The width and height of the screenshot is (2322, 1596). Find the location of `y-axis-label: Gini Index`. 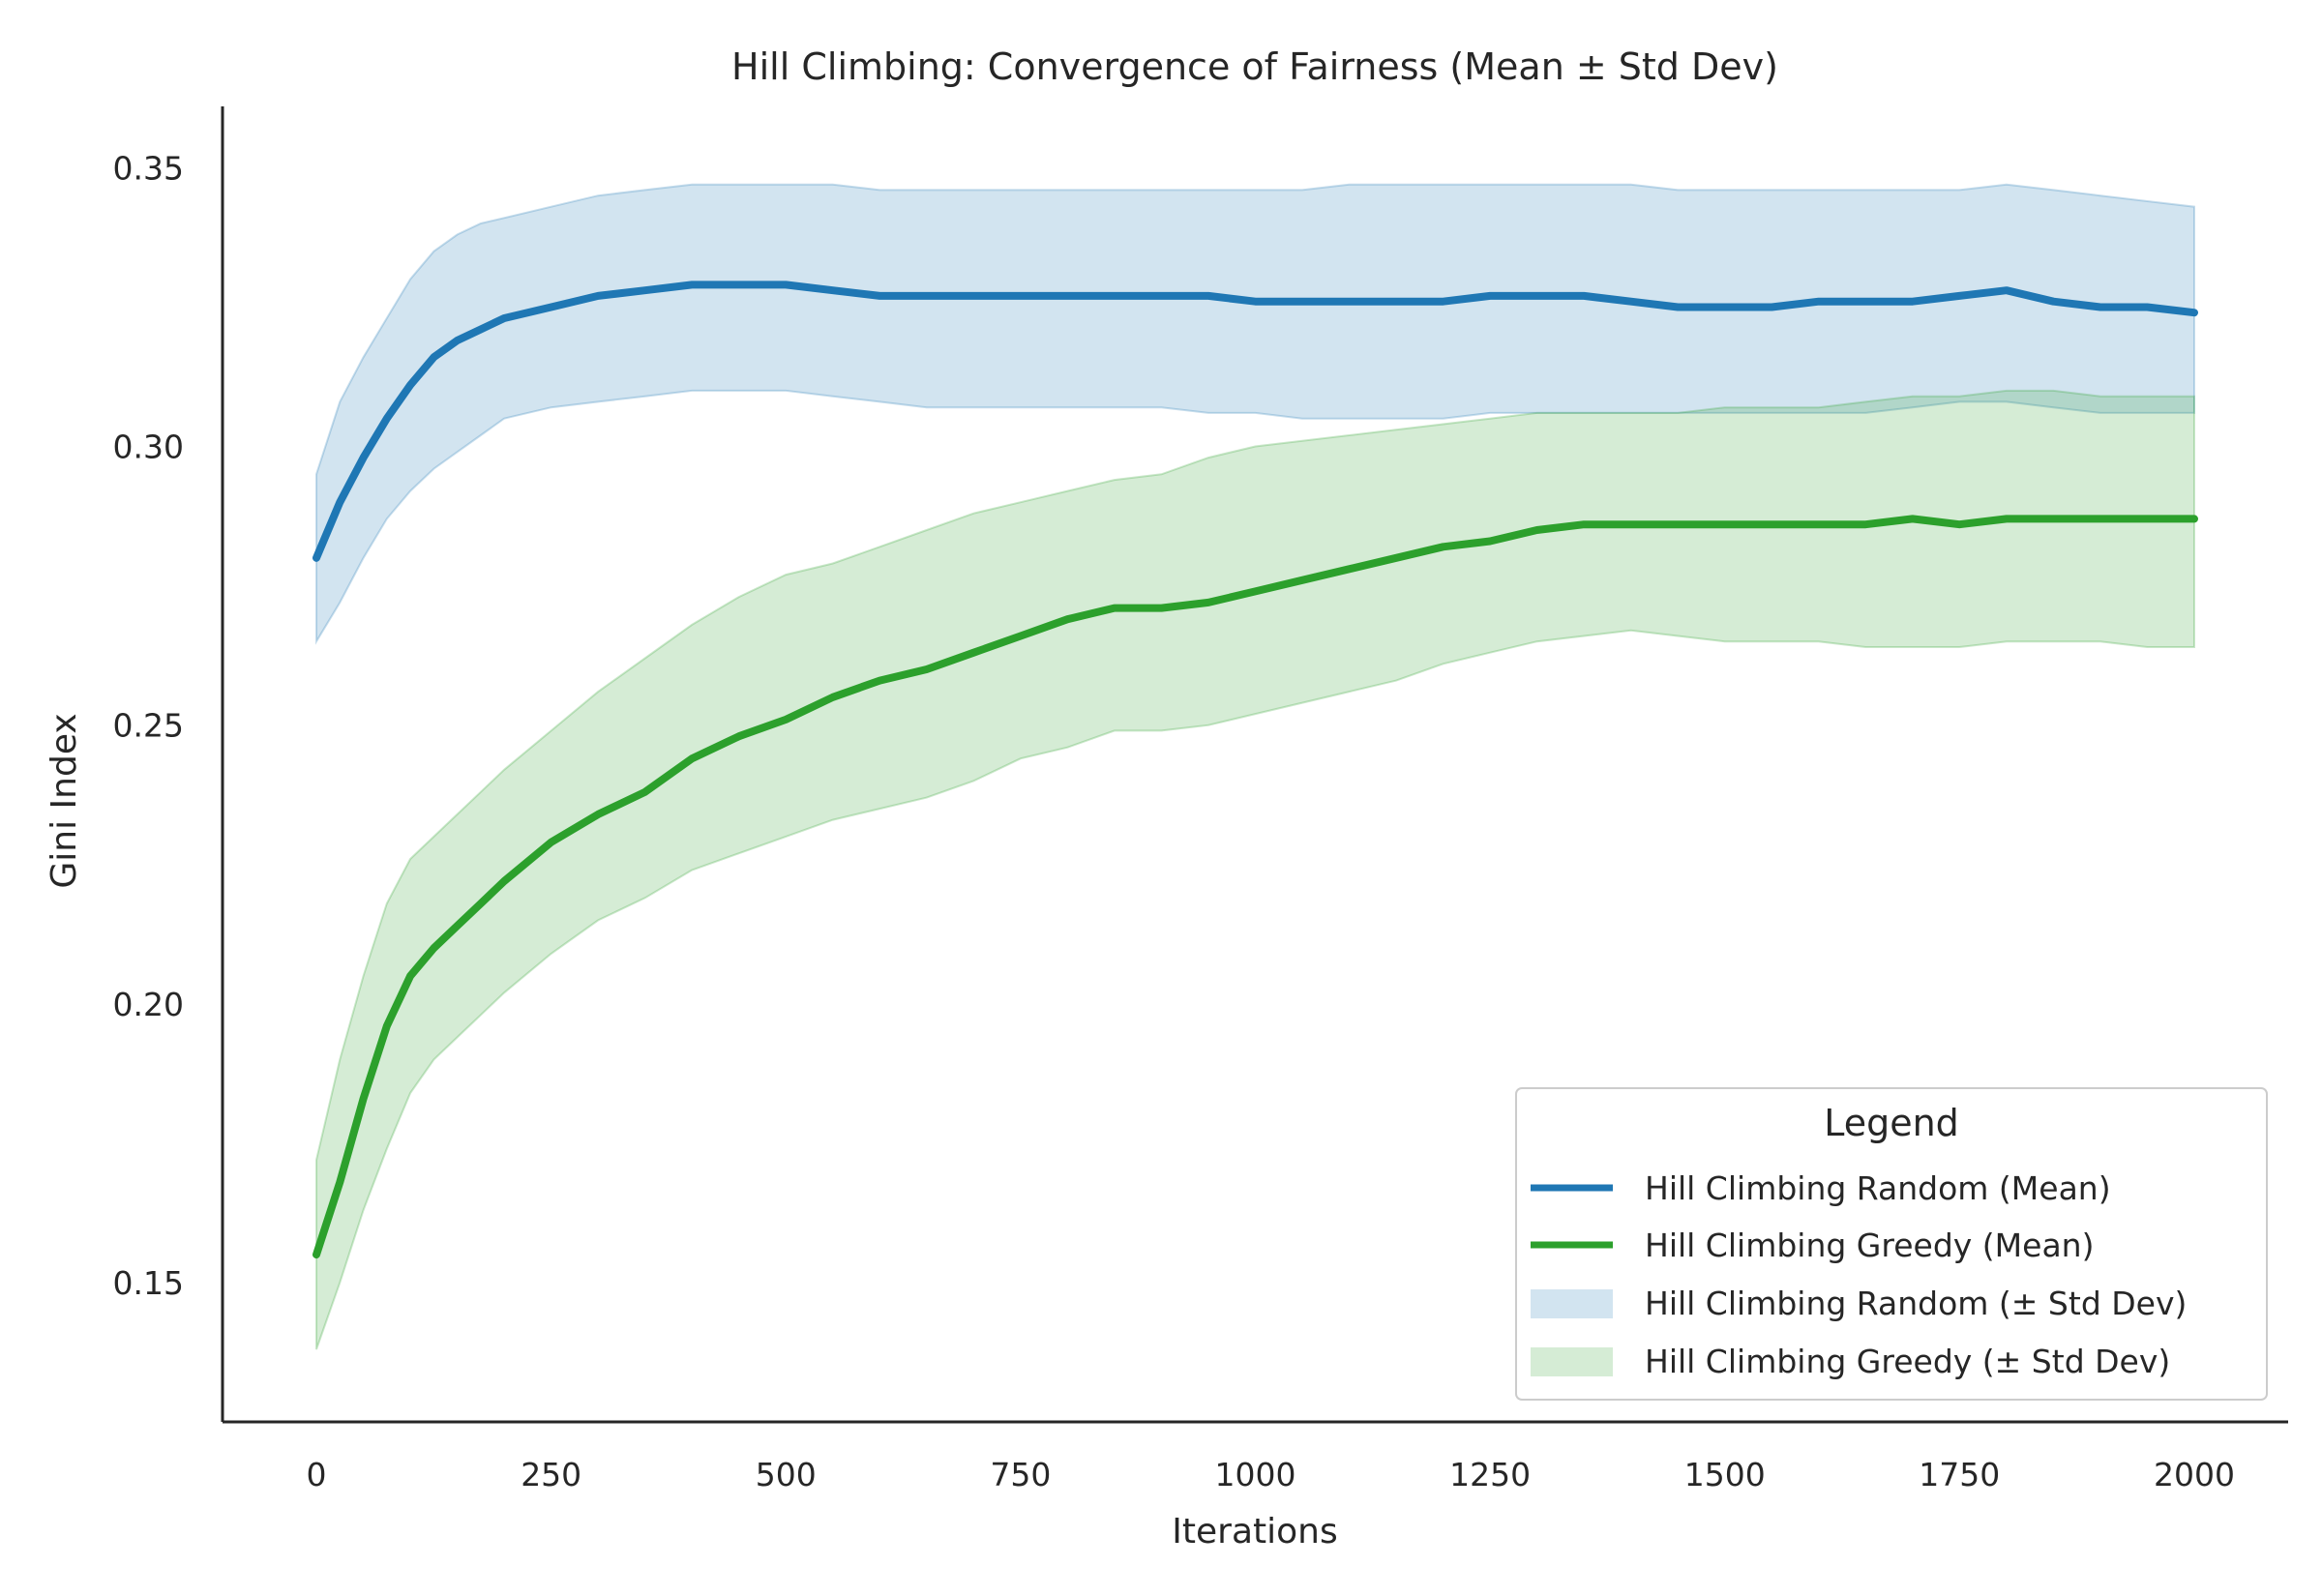

y-axis-label: Gini Index is located at coordinates (64, 800).